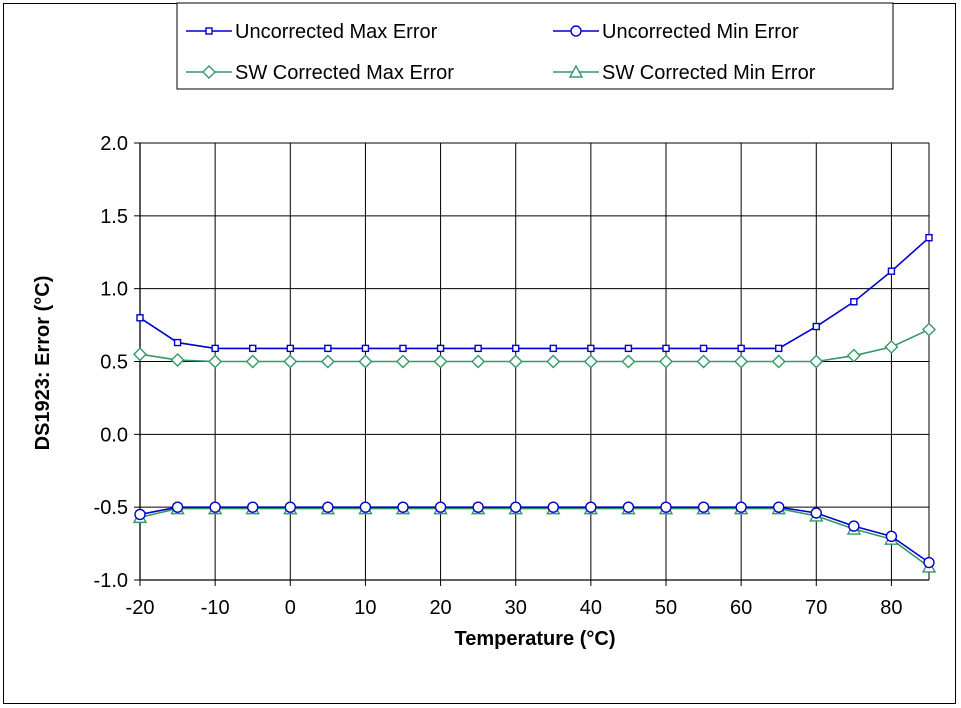 Image resolution: width=961 pixels, height=708 pixels. Describe the element at coordinates (591, 608) in the screenshot. I see `x-tick-label: 40` at that location.